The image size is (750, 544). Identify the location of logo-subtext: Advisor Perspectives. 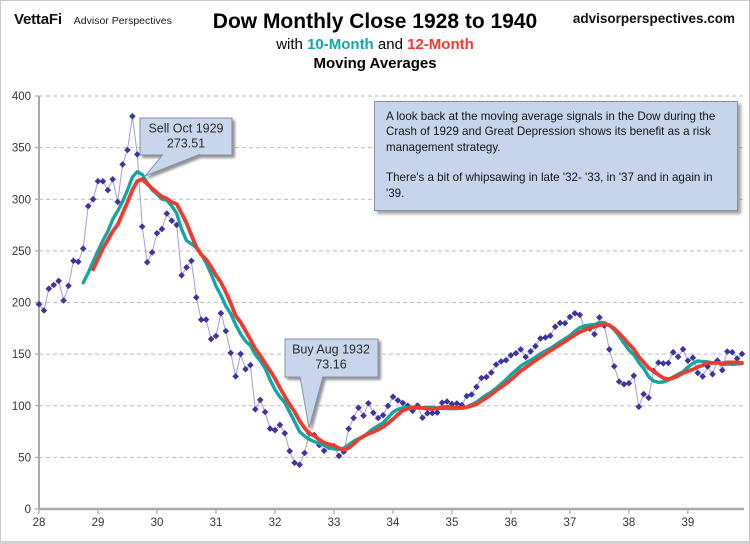
(122, 21).